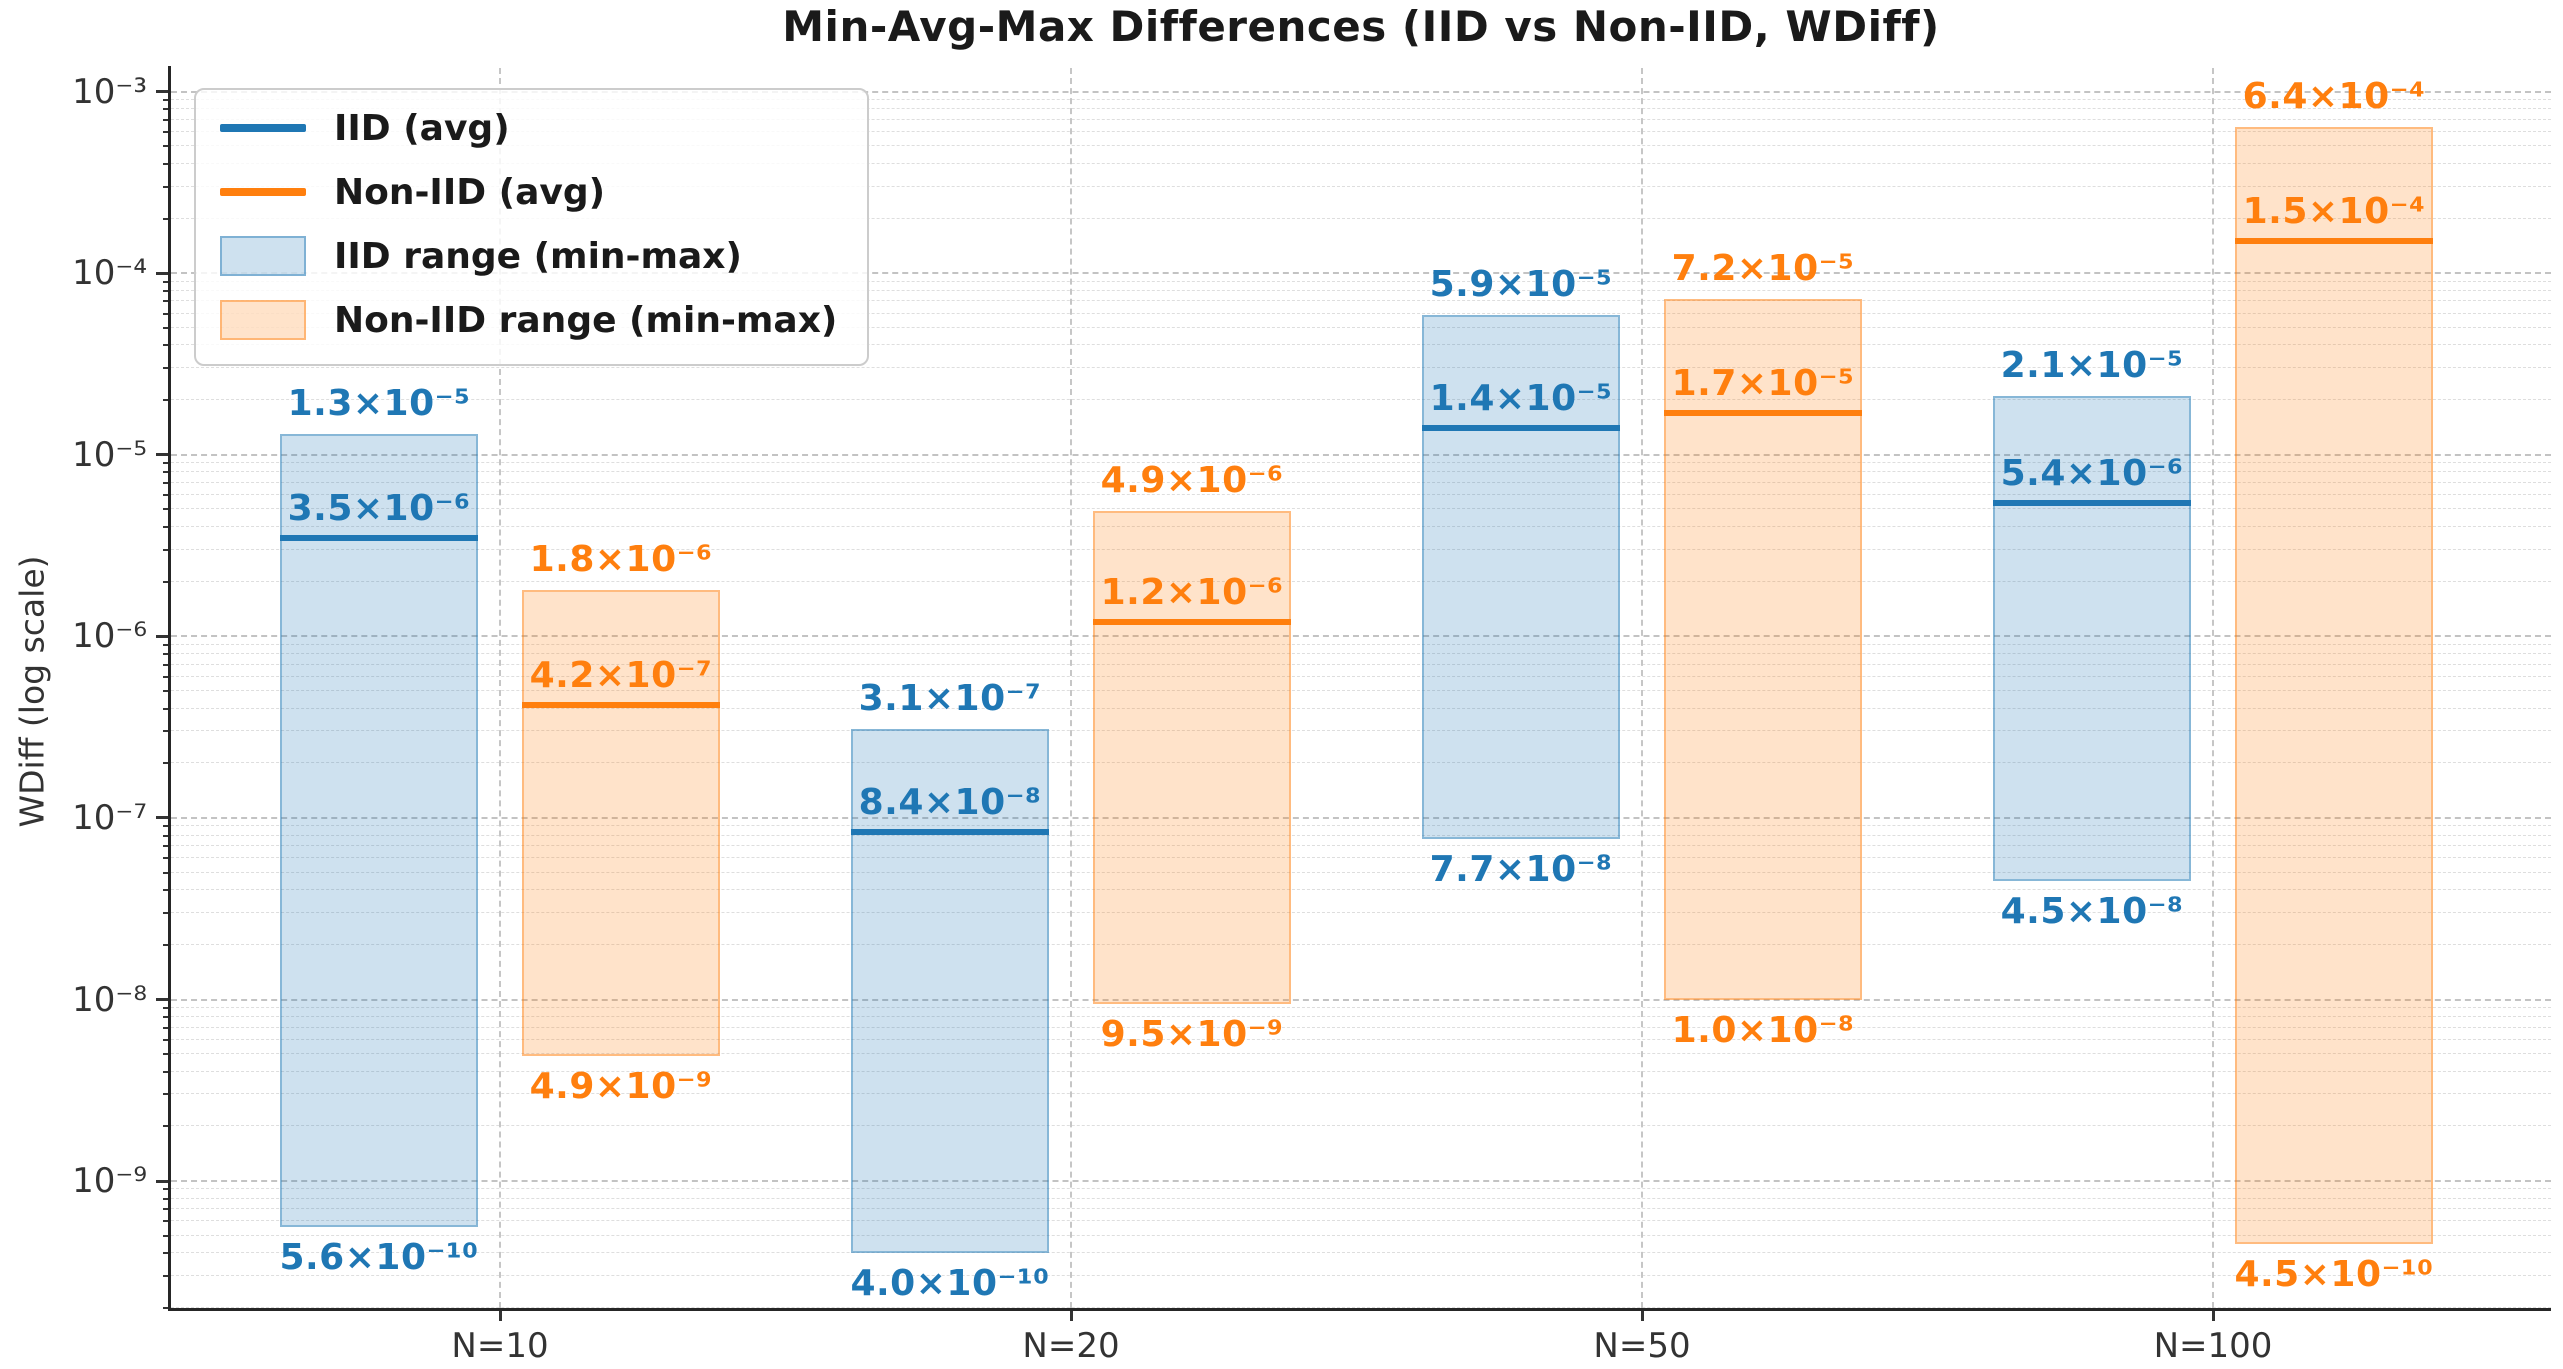 This screenshot has width=2563, height=1369. I want to click on annotation-max: 1.3×10⁻⁵, so click(379, 404).